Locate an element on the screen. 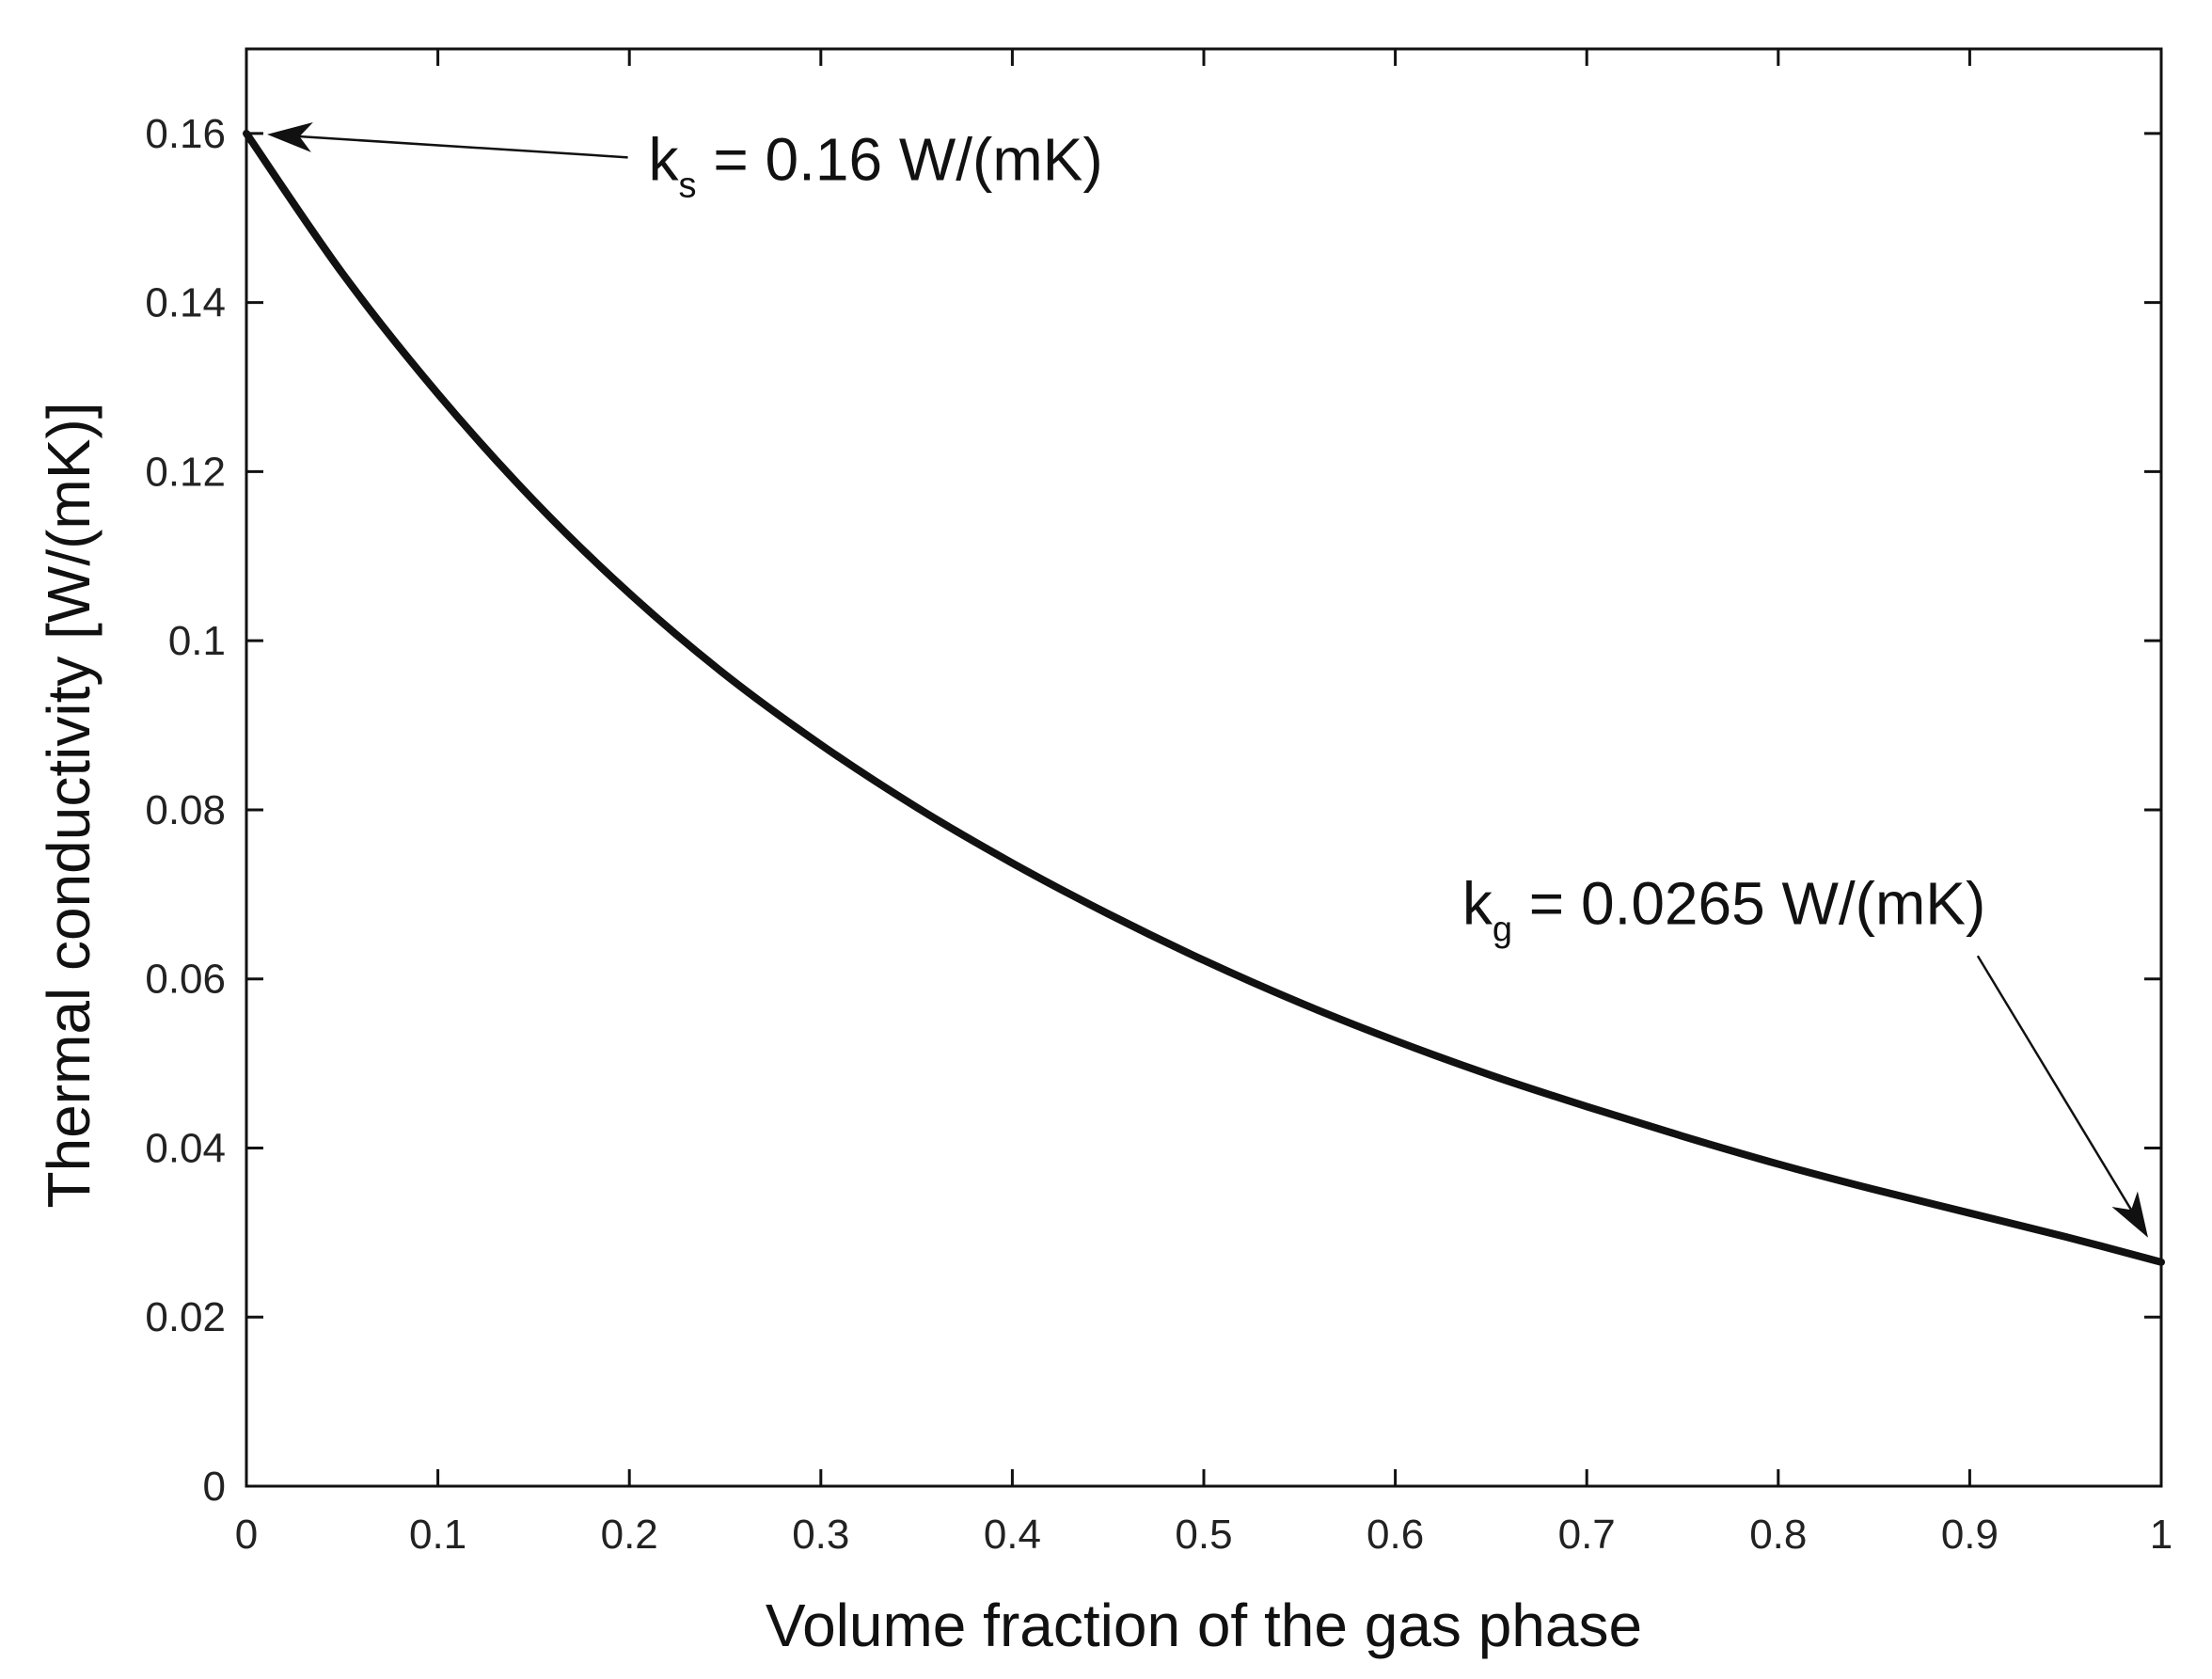 Image resolution: width=2212 pixels, height=1679 pixels. x-tick-label: 0.4 is located at coordinates (1012, 1535).